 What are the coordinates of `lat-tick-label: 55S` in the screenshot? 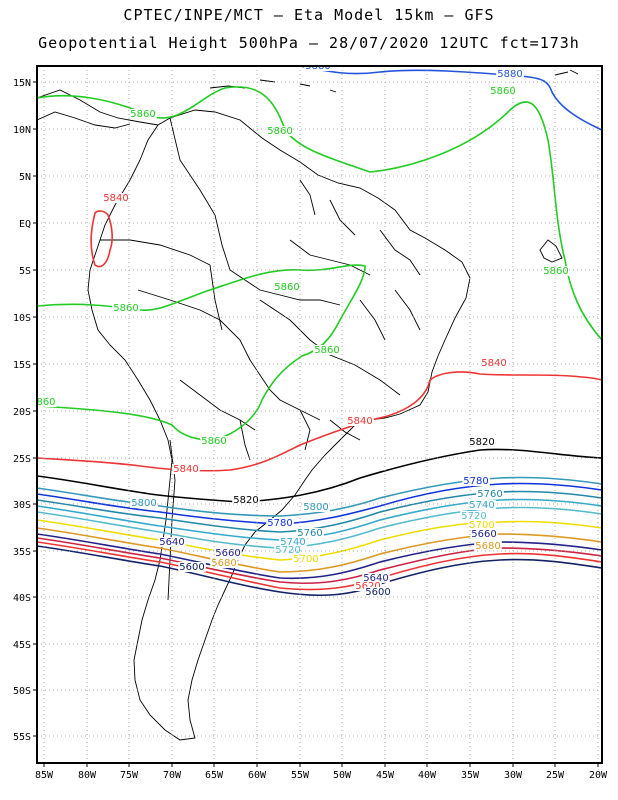 It's located at (22, 737).